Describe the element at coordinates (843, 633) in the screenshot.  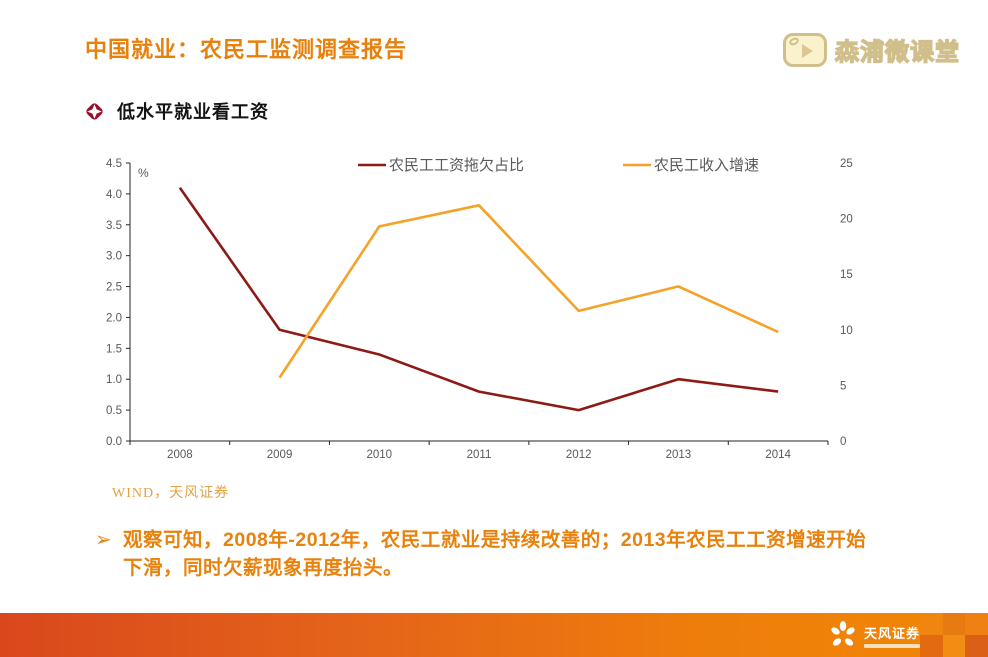
I see `flower-icon` at that location.